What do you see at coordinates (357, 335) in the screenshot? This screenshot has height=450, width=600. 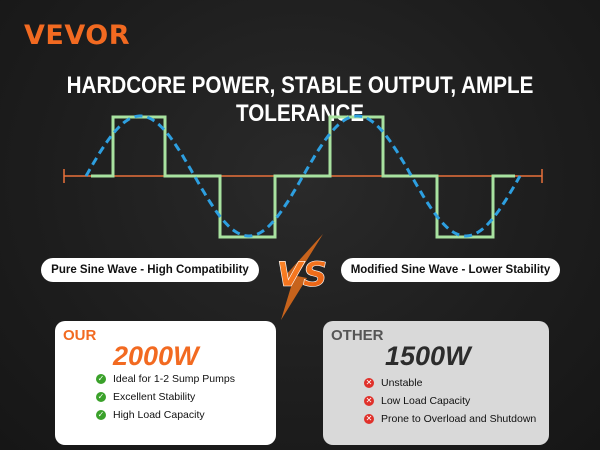 I see `other-tag: OTHER` at bounding box center [357, 335].